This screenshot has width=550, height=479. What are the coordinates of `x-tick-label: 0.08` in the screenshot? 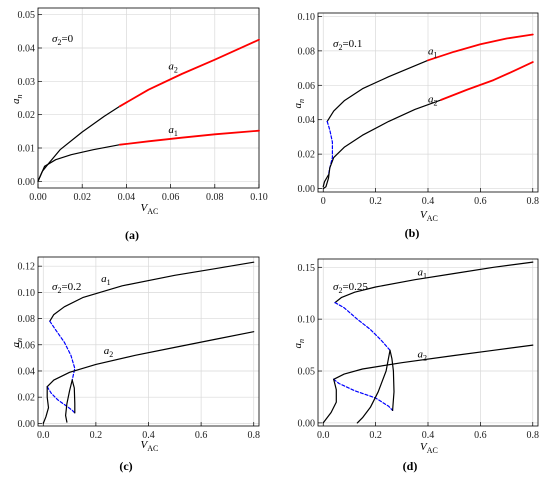 It's located at (215, 197).